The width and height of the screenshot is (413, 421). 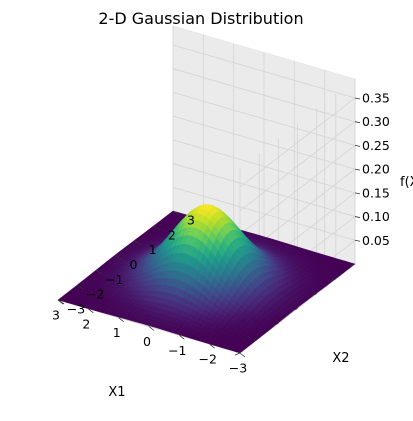 What do you see at coordinates (86, 323) in the screenshot?
I see `x-tick-label: 2` at bounding box center [86, 323].